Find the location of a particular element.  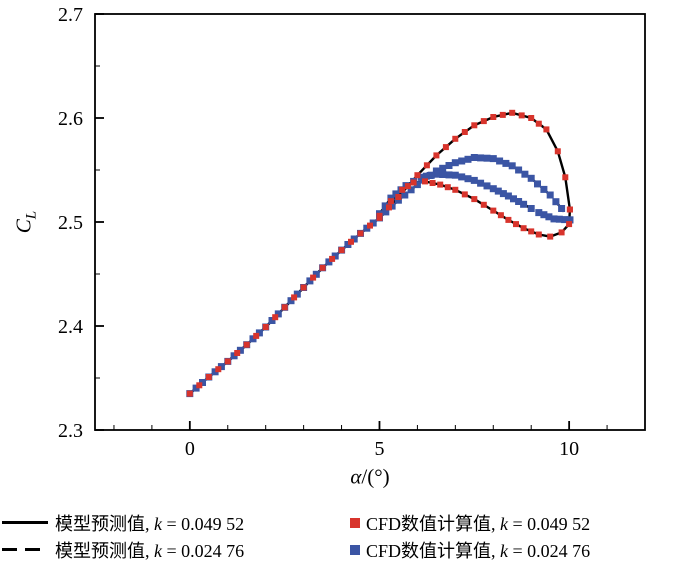

legend-entry-model-k04952: 模型预测值, k = 0.049 52 is located at coordinates (176, 523).